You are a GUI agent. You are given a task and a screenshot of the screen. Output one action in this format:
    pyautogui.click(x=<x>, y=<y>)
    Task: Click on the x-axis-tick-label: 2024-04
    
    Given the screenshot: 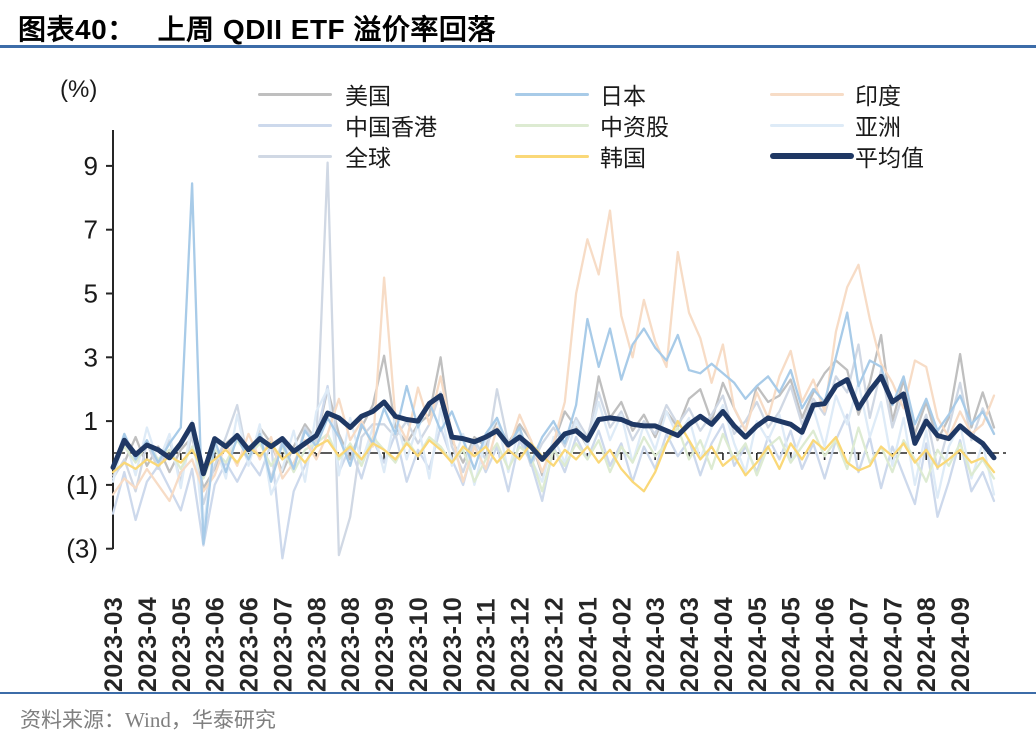 What is the action you would take?
    pyautogui.click(x=724, y=644)
    